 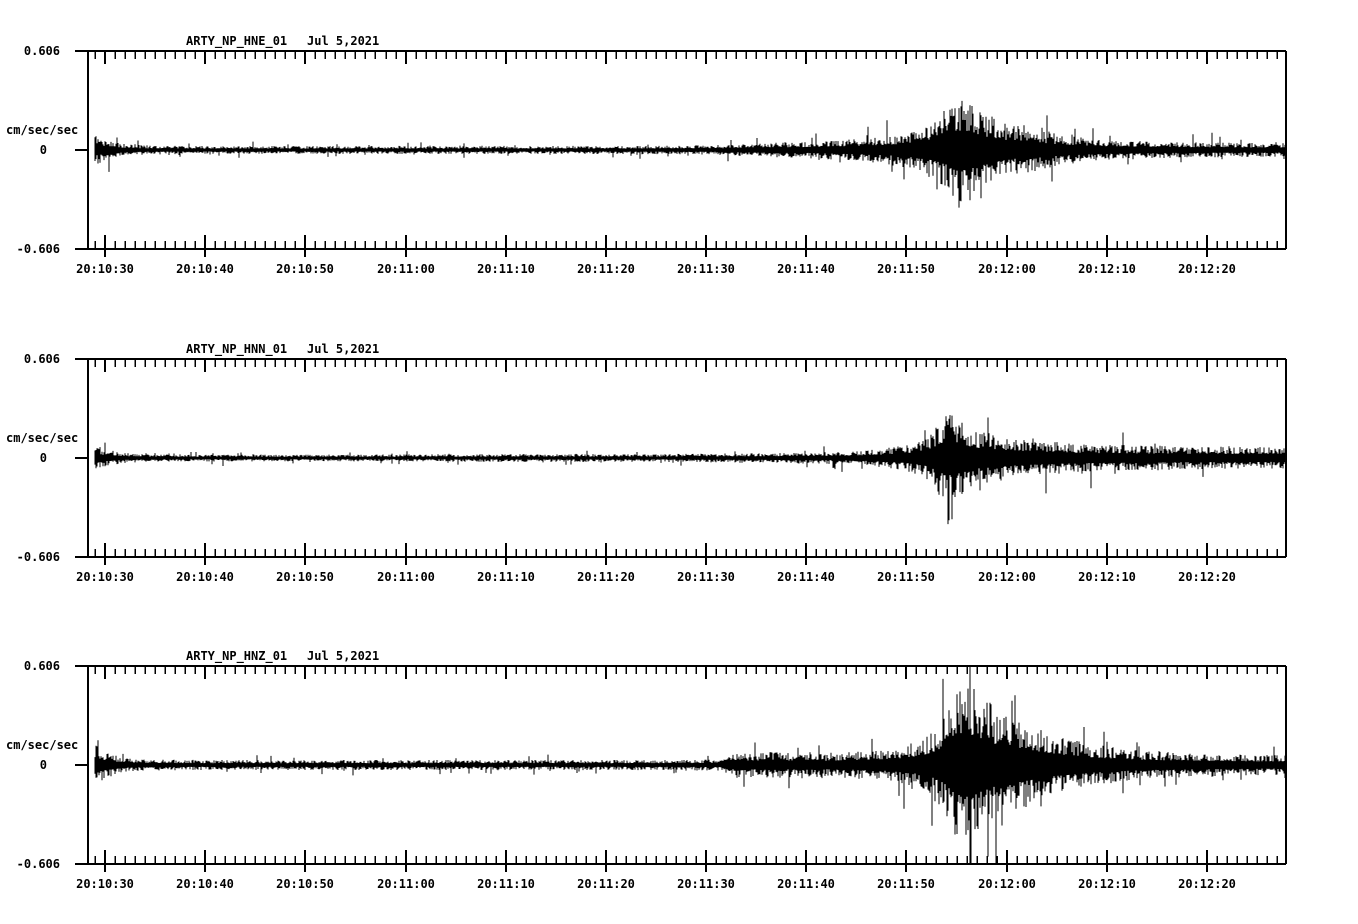 What do you see at coordinates (237, 41) in the screenshot?
I see `panel-station-title: ARTY_NP_HNE_01` at bounding box center [237, 41].